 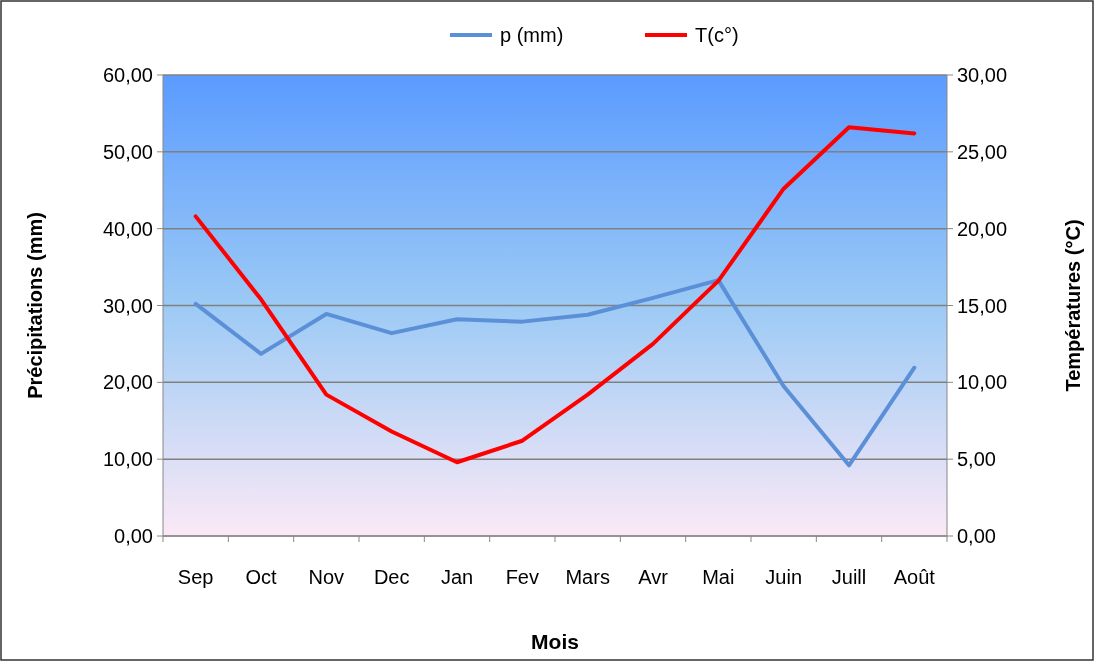 What do you see at coordinates (195, 577) in the screenshot?
I see `x-tick-label: Sep` at bounding box center [195, 577].